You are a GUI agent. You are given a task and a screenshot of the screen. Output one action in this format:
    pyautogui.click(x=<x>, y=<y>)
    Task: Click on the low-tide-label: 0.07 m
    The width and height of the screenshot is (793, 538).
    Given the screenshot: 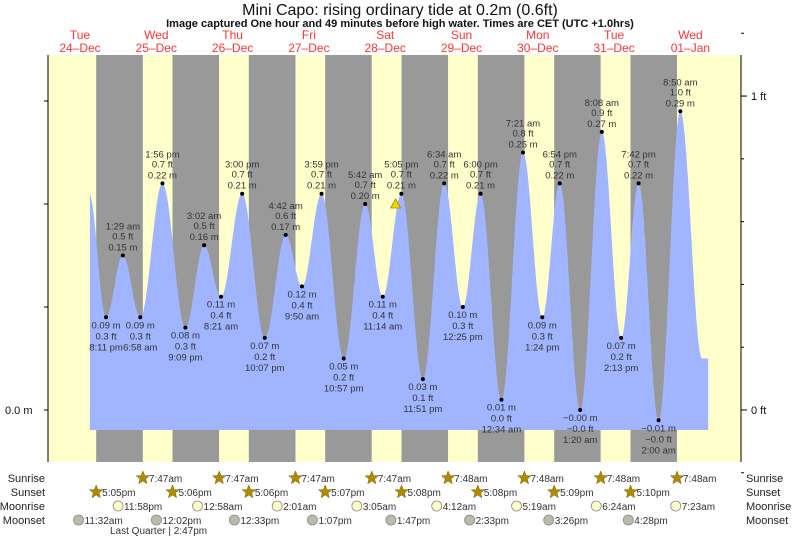 What is the action you would take?
    pyautogui.click(x=264, y=346)
    